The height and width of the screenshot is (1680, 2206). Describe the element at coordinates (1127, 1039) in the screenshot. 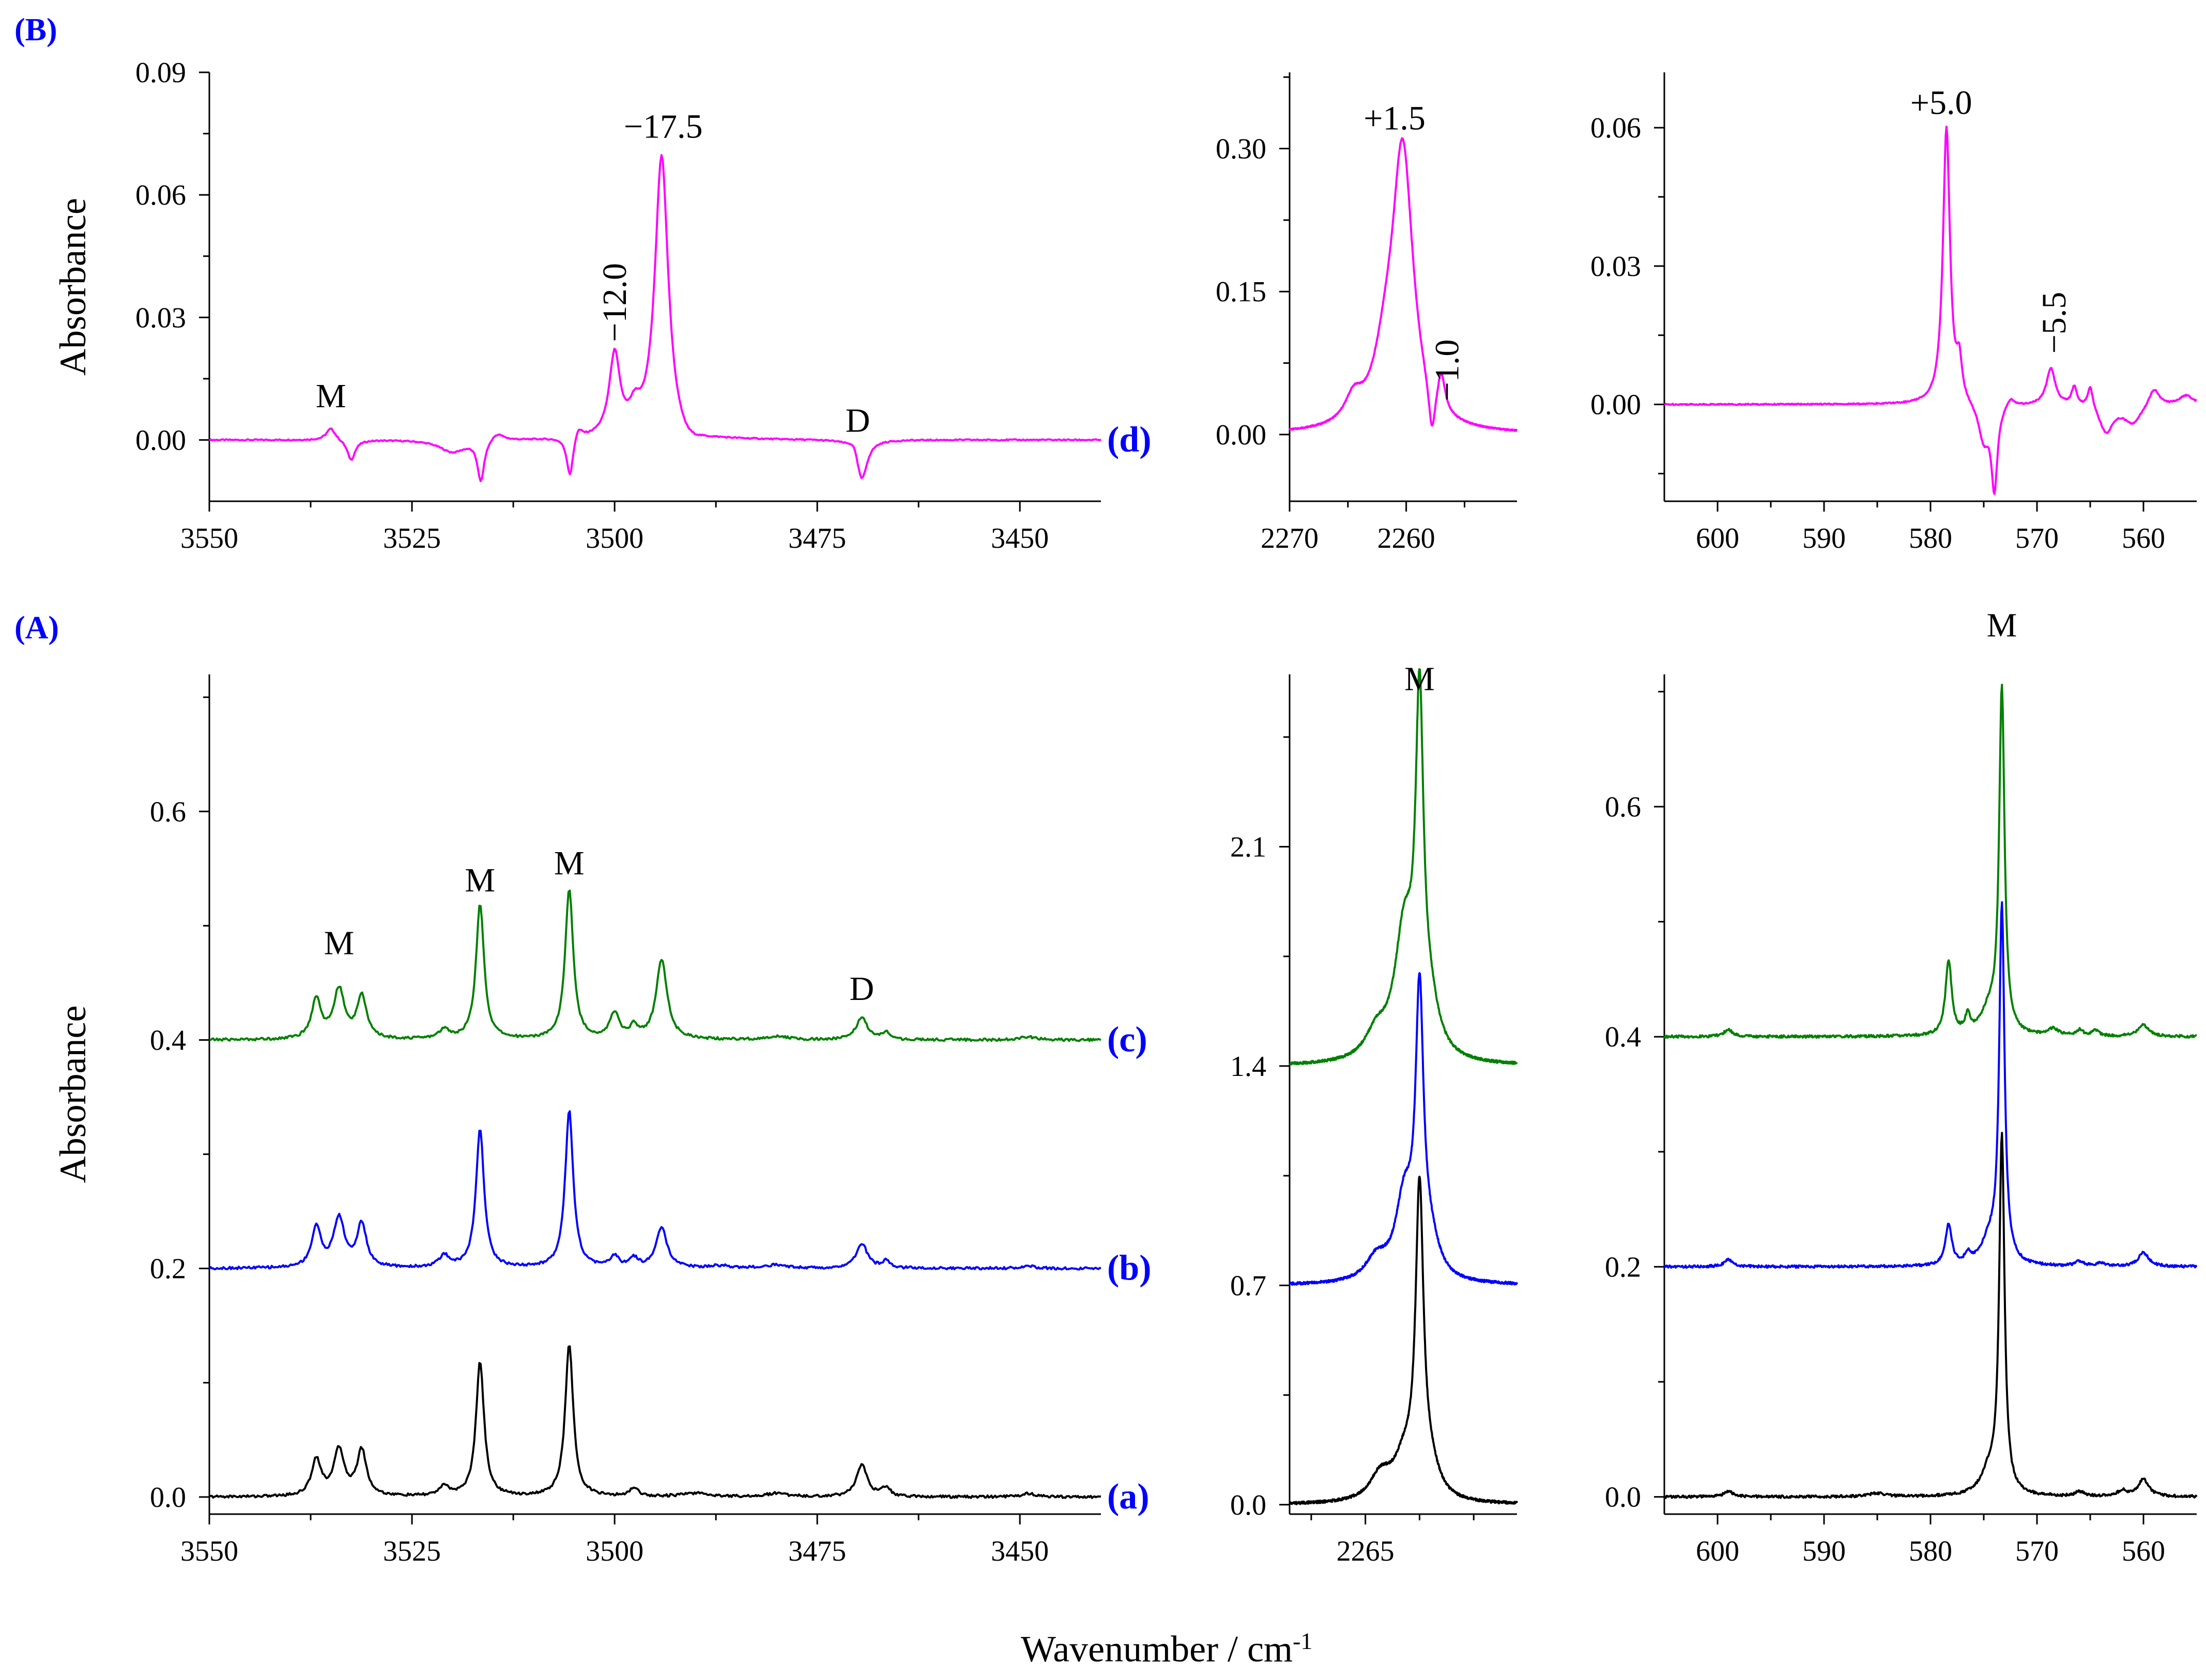

I see `trace-label-c: (c)` at that location.